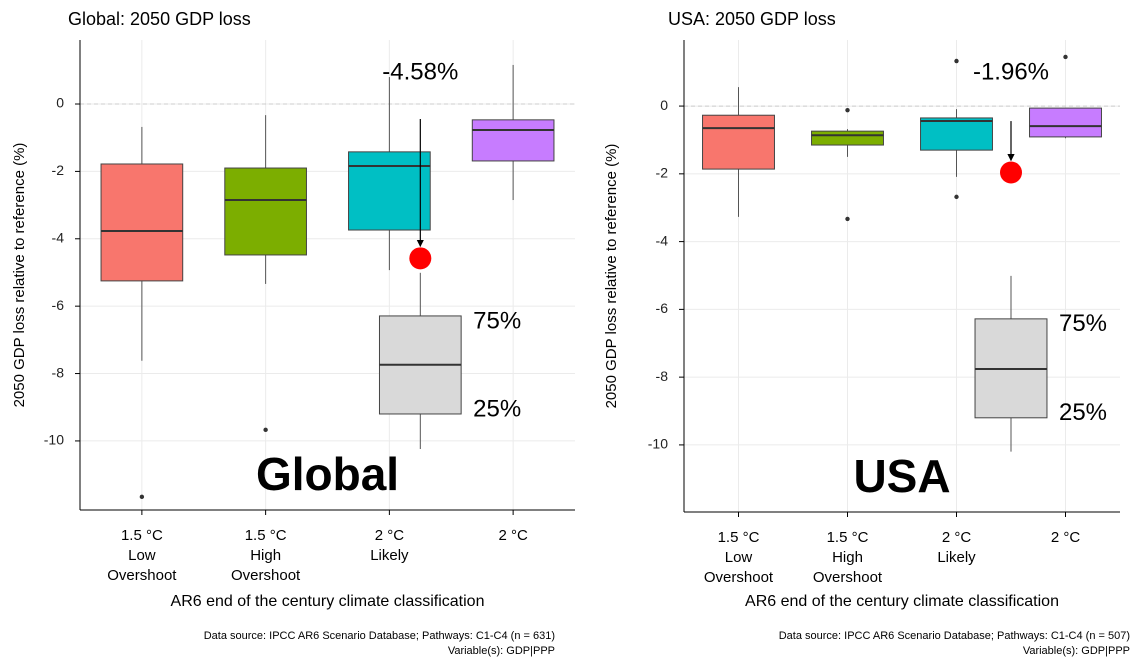 The height and width of the screenshot is (664, 1135). Describe the element at coordinates (327, 474) in the screenshot. I see `watermark: Global` at that location.